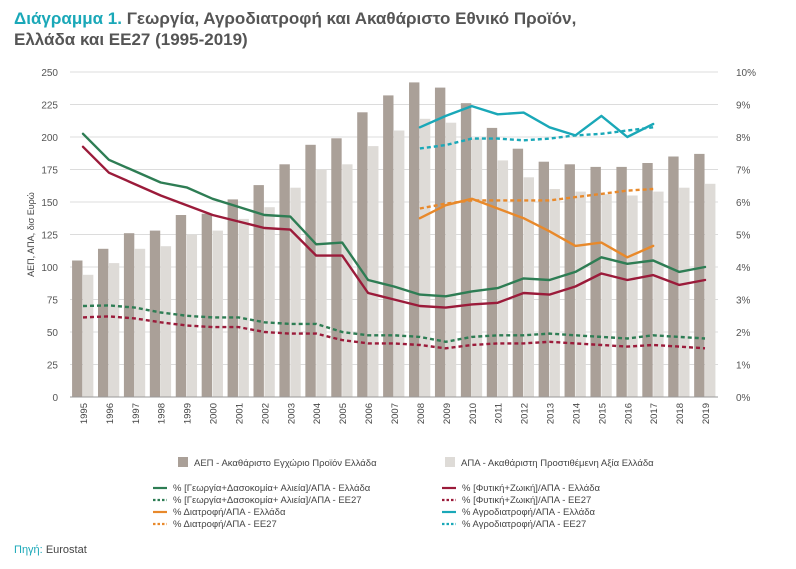 The width and height of the screenshot is (796, 569). Describe the element at coordinates (576, 413) in the screenshot. I see `x-tick-label: 2014` at that location.